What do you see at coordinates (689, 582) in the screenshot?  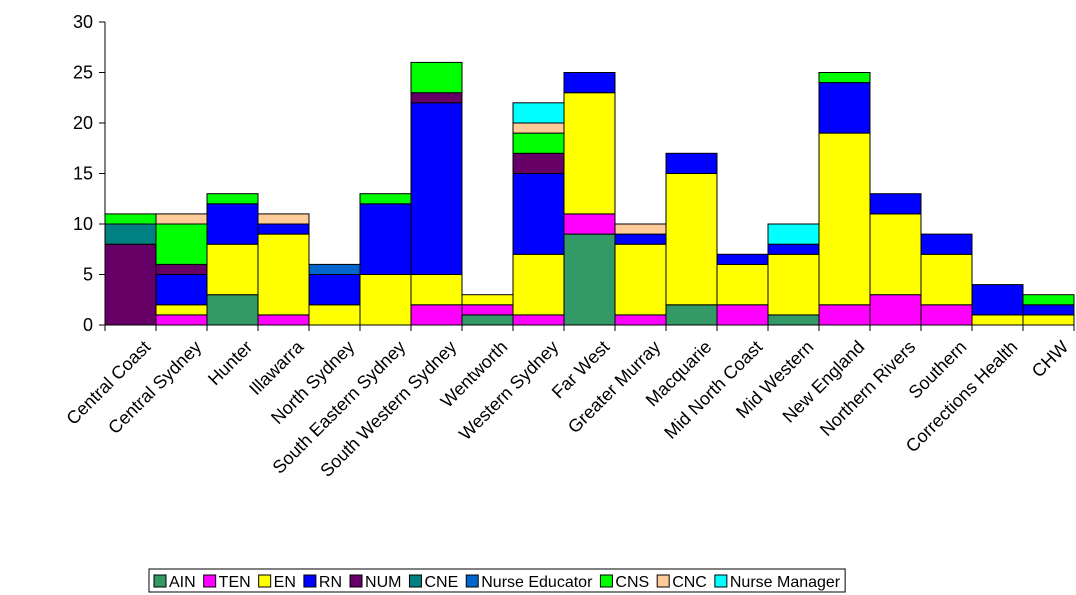 I see `legend-entry-label: CNC` at bounding box center [689, 582].